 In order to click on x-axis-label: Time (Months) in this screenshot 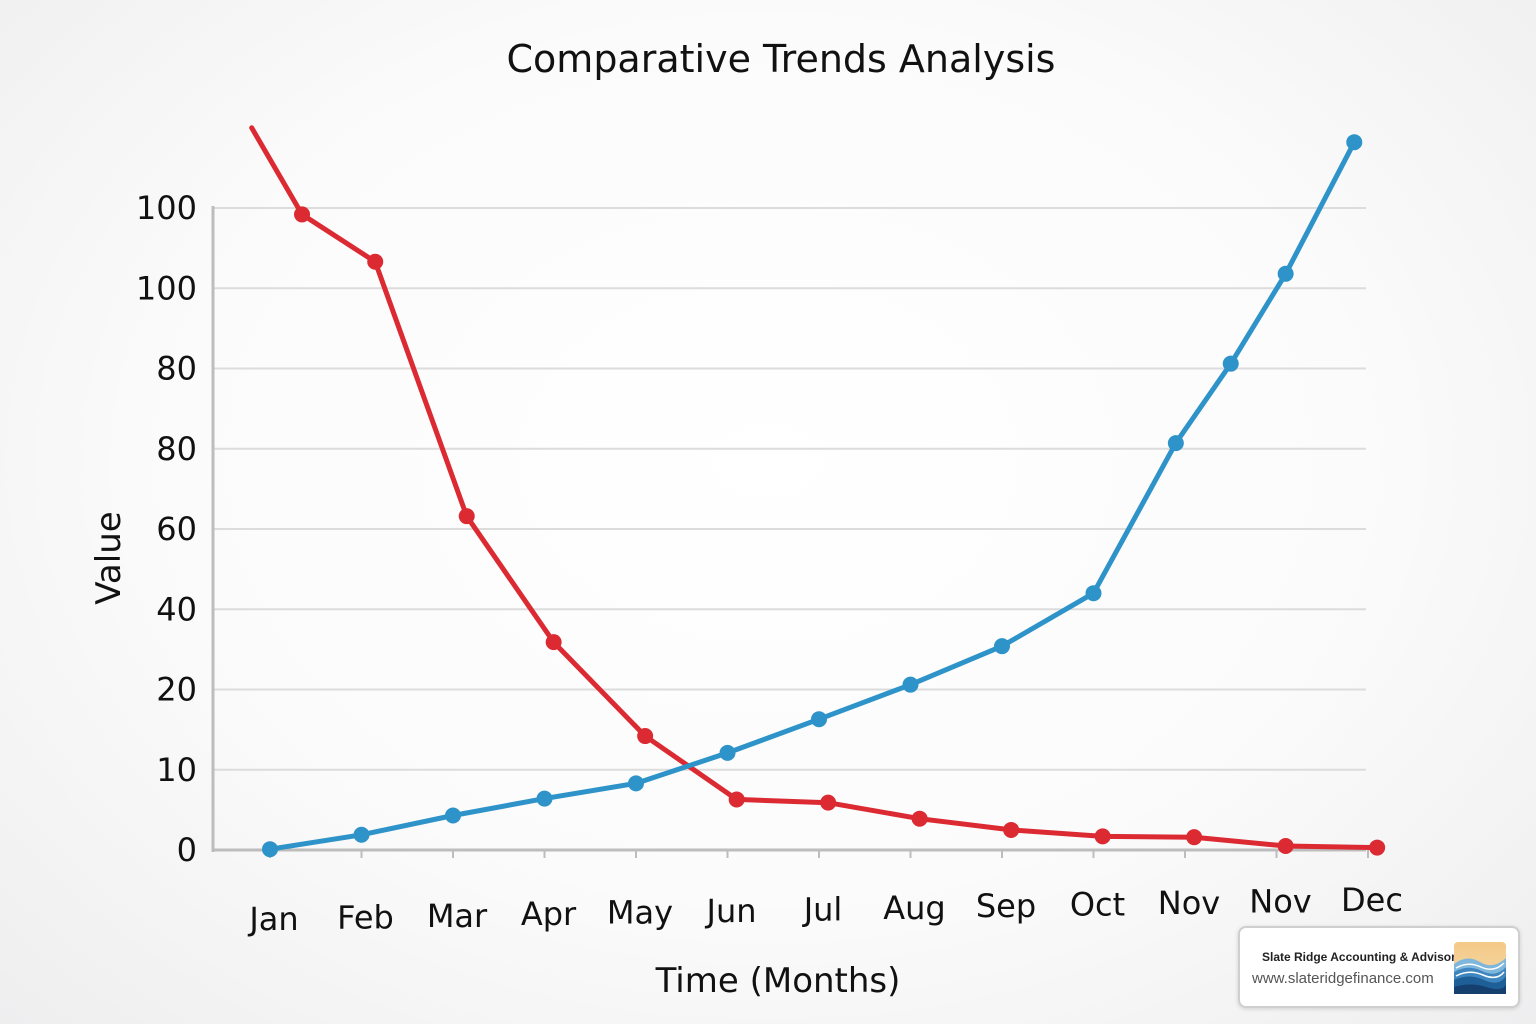, I will do `click(778, 981)`.